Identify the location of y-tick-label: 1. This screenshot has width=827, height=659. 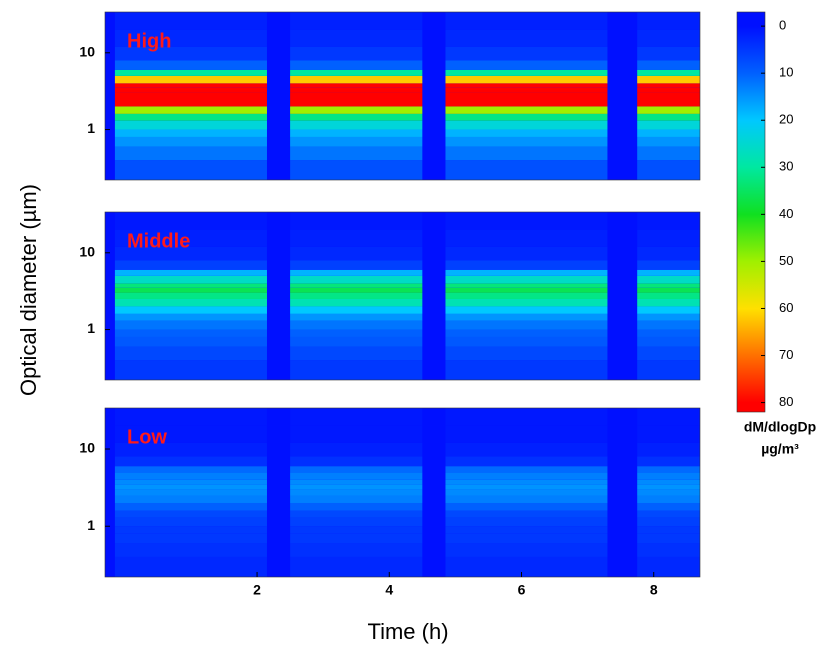
(91, 128).